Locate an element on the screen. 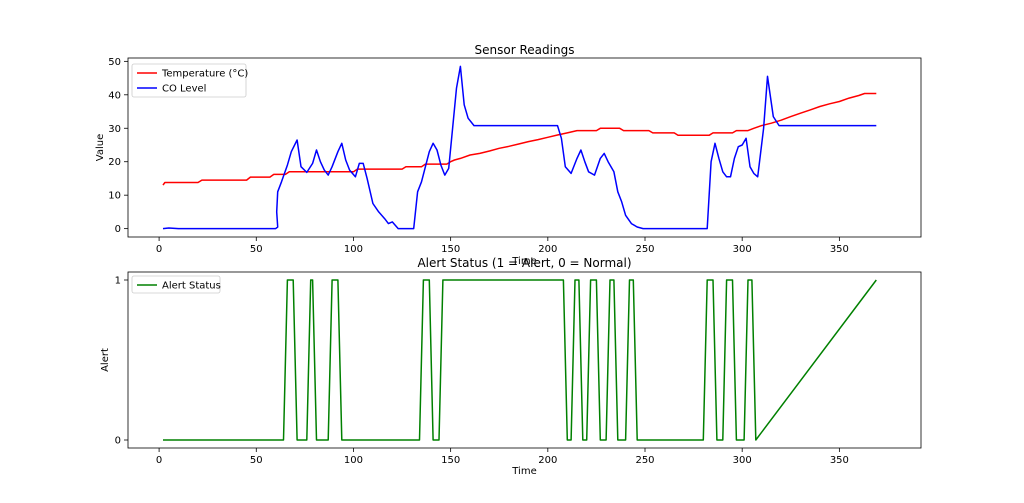 This screenshot has height=503, width=1024. legend-label: Alert Status is located at coordinates (191, 286).